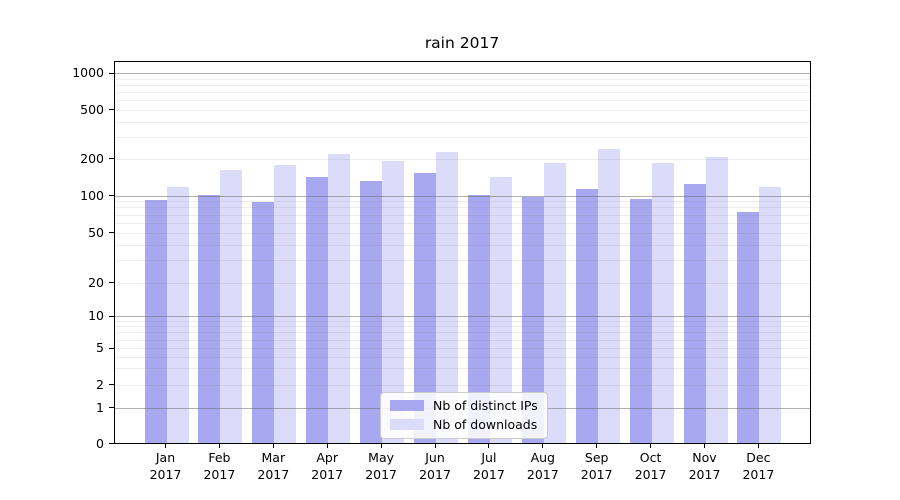  What do you see at coordinates (554, 303) in the screenshot?
I see `bar-downloads-aug` at bounding box center [554, 303].